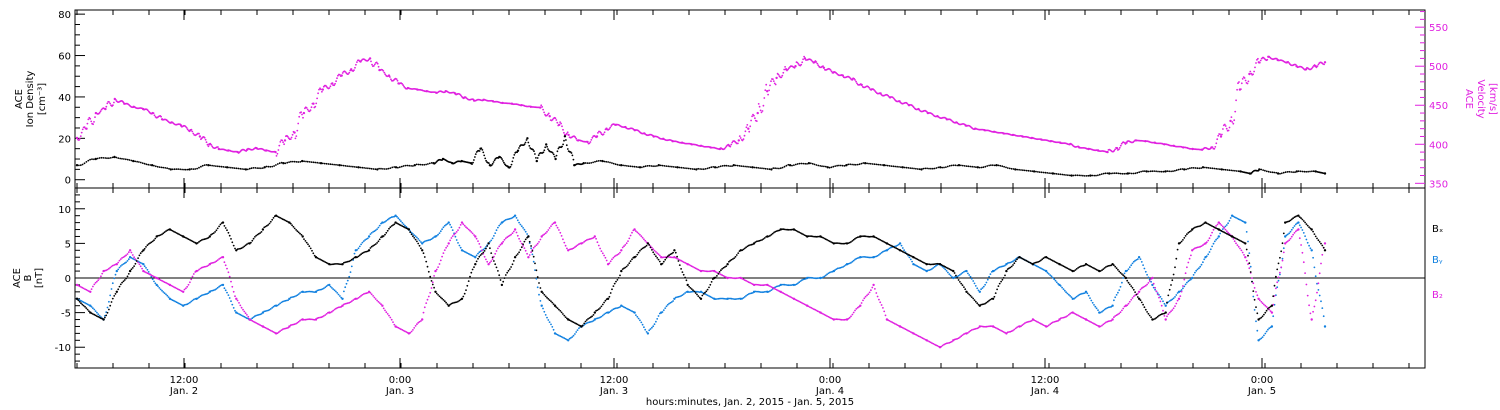 The height and width of the screenshot is (410, 1500). What do you see at coordinates (68, 181) in the screenshot?
I see `density-tick-label: 0` at bounding box center [68, 181].